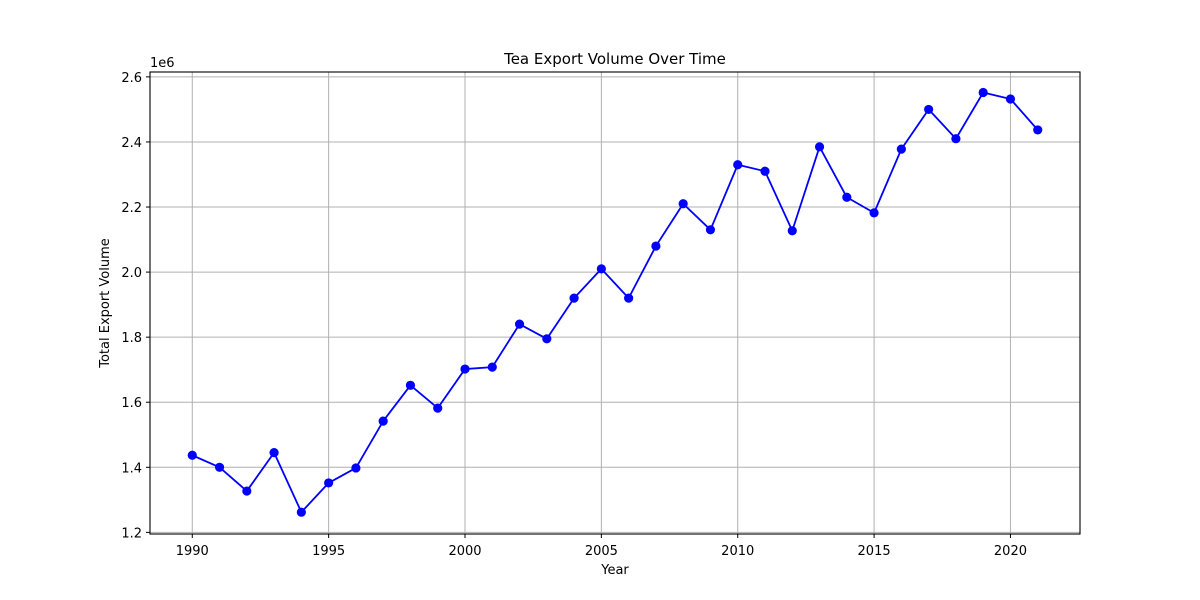 This screenshot has height=600, width=1200. I want to click on y-axis-label: Total Export Volume, so click(105, 303).